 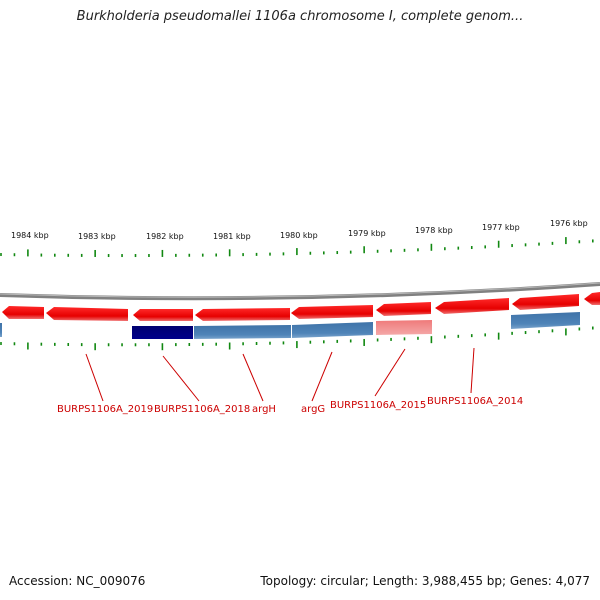 What do you see at coordinates (264, 409) in the screenshot?
I see `gene-label: argH` at bounding box center [264, 409].